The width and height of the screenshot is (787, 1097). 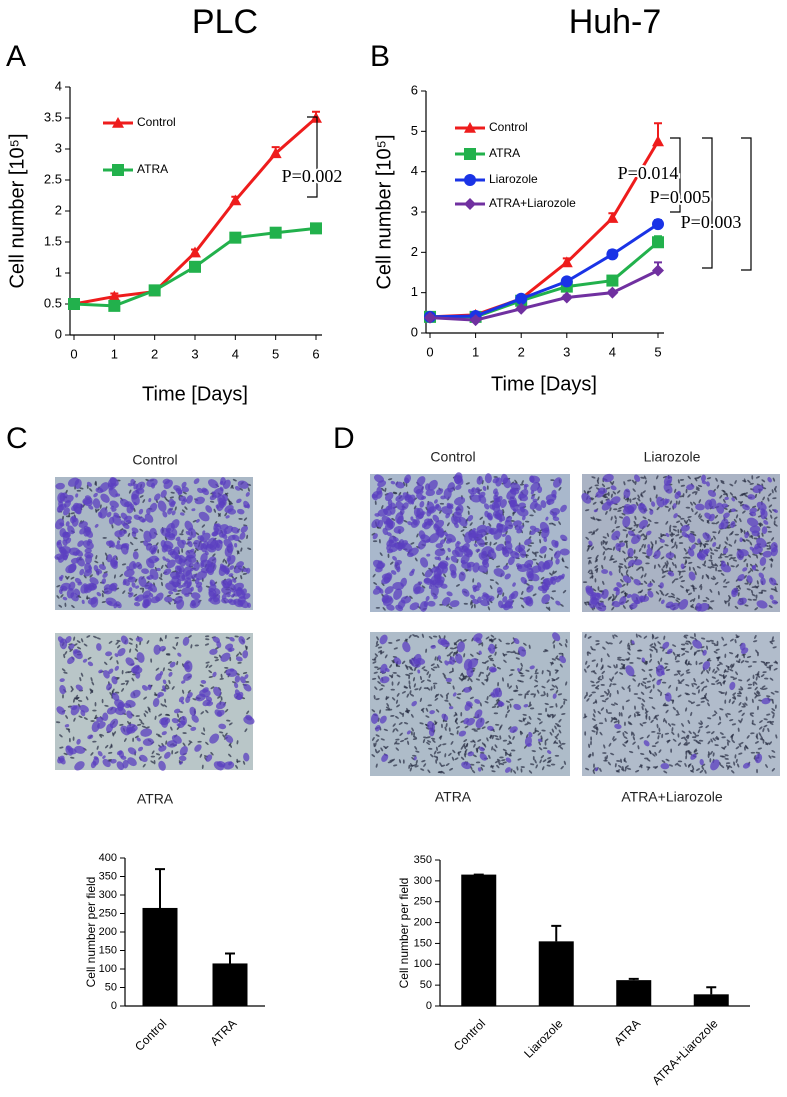 What do you see at coordinates (73, 353) in the screenshot?
I see `x-tick-label: 0` at bounding box center [73, 353].